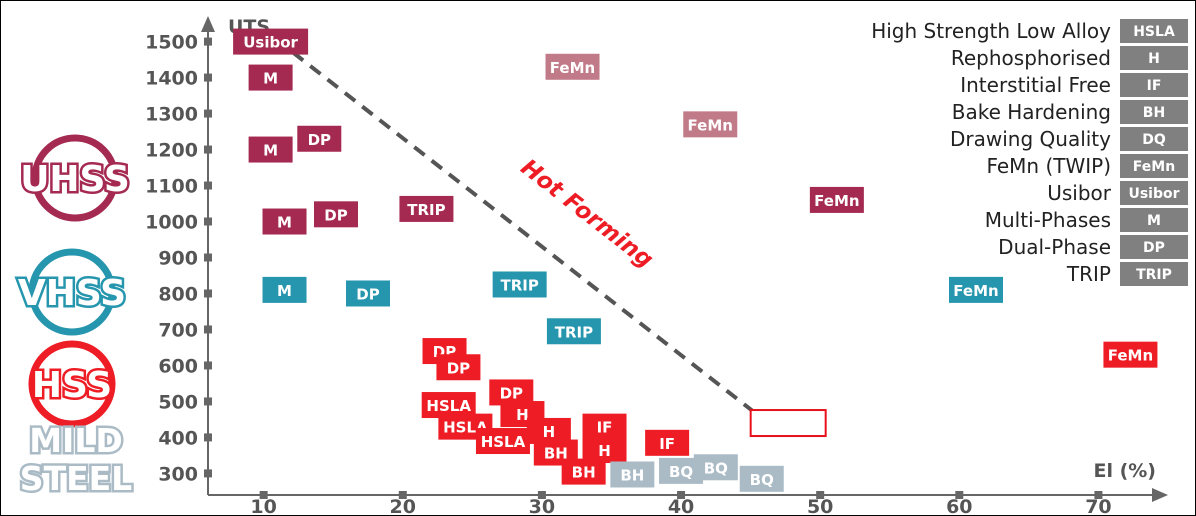 The image size is (1196, 516). I want to click on legend-abbr: BH, so click(1154, 113).